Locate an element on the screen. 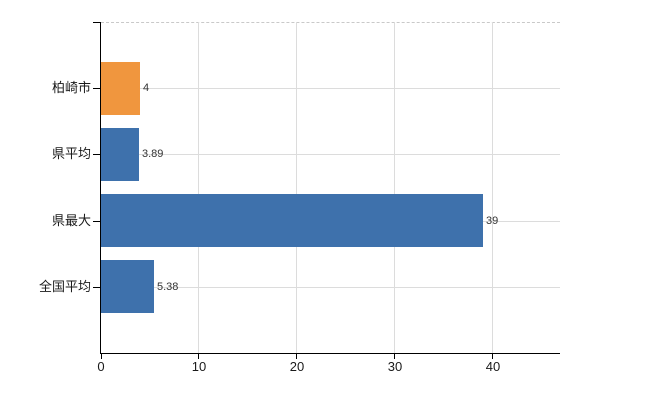 The image size is (650, 400). category-label: 全国平均 is located at coordinates (64, 286).